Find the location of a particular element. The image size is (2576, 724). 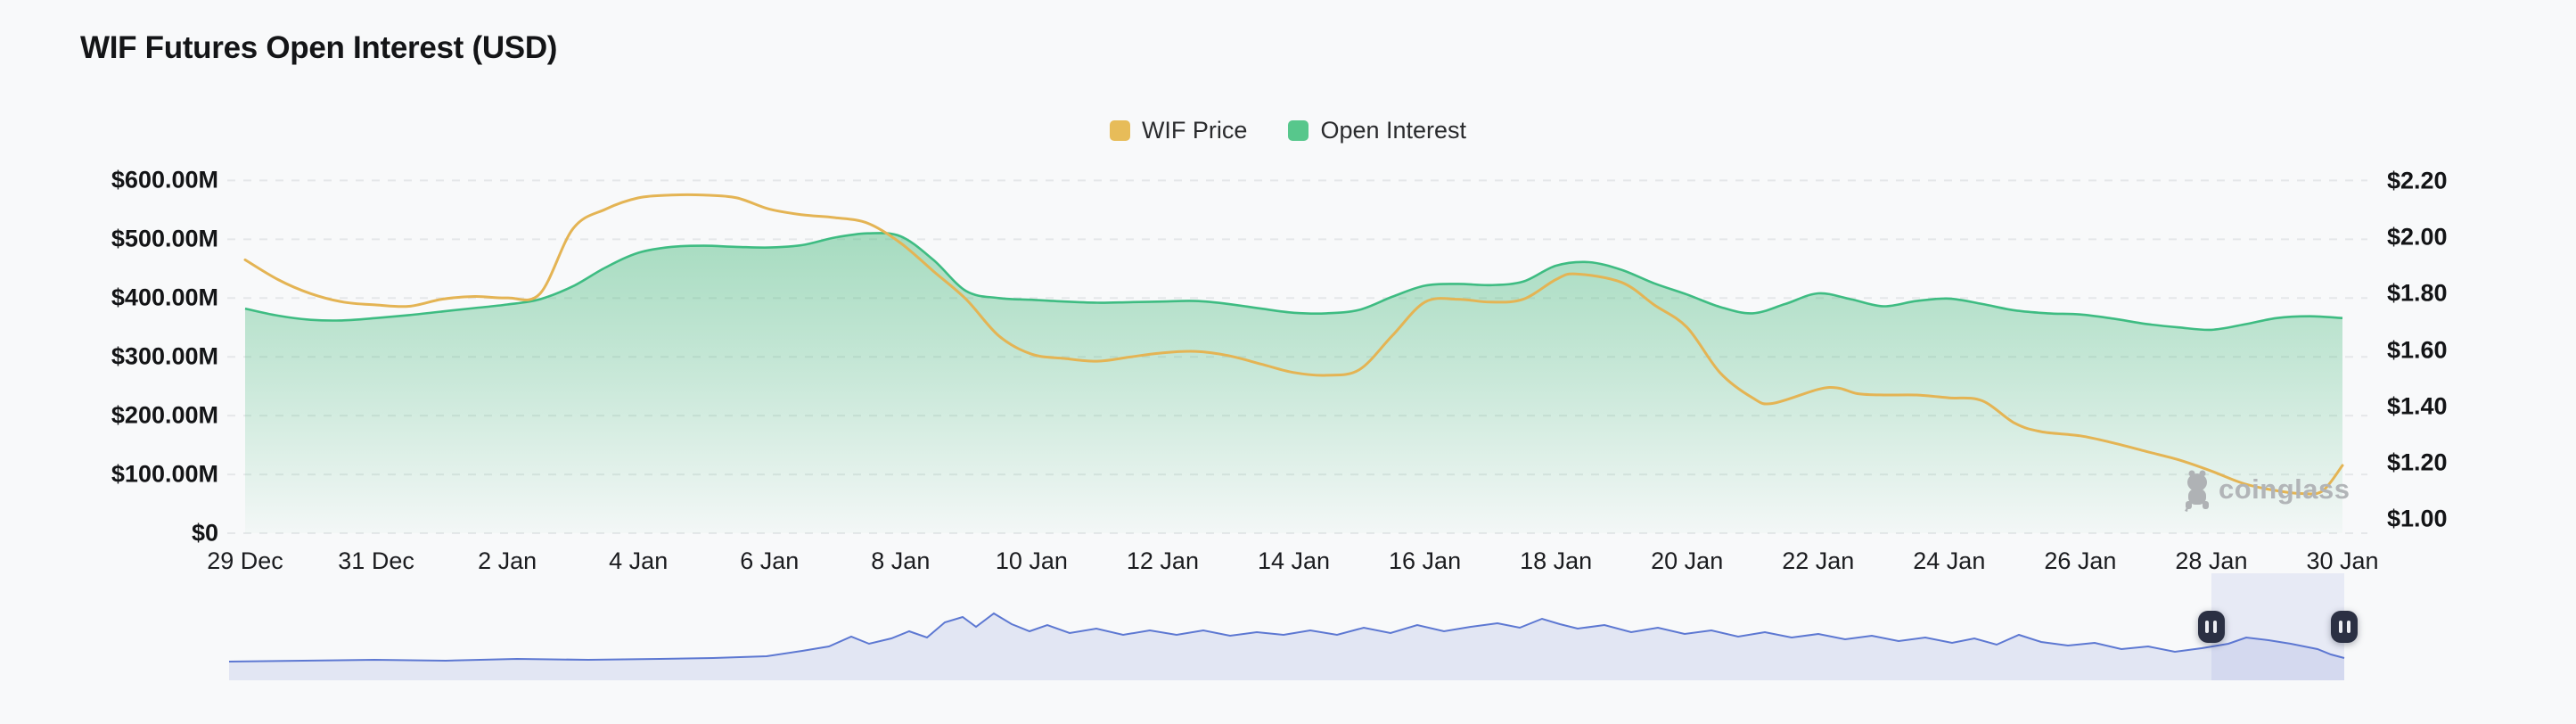

x-axis-tick-label: 20 Jan is located at coordinates (1687, 560).